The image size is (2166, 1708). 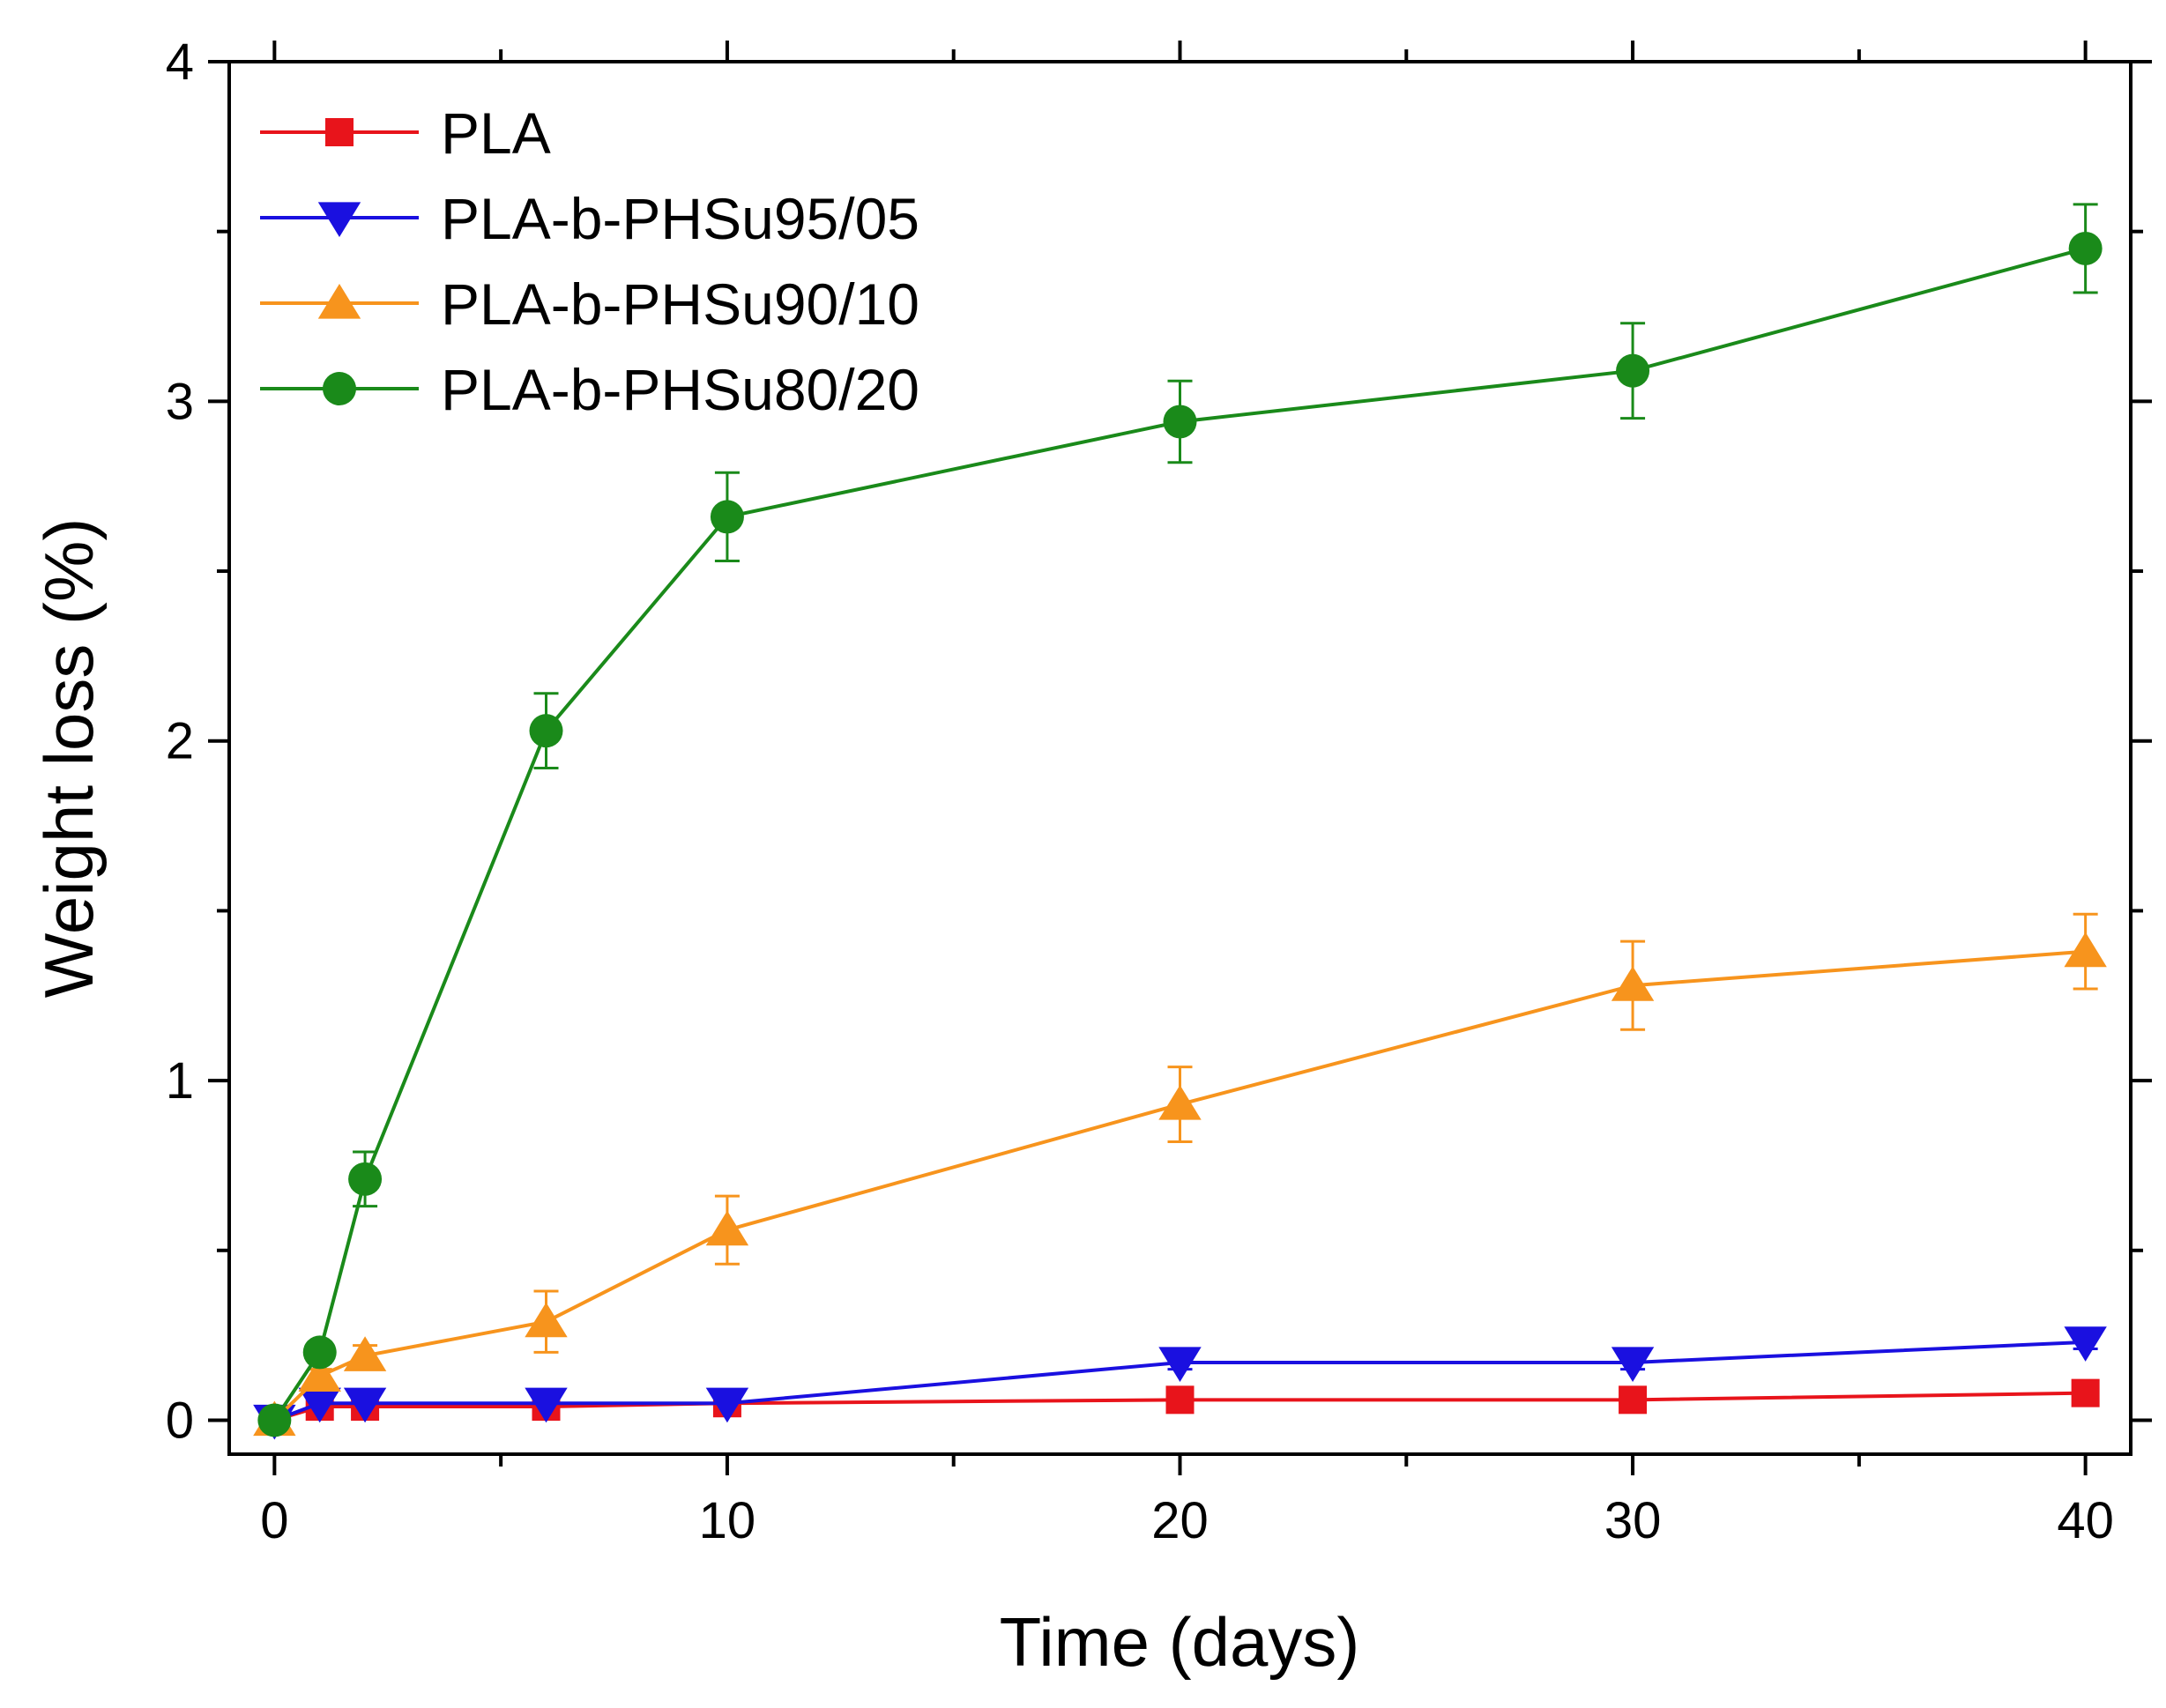 I want to click on x-tick-label: 40, so click(x=2085, y=1521).